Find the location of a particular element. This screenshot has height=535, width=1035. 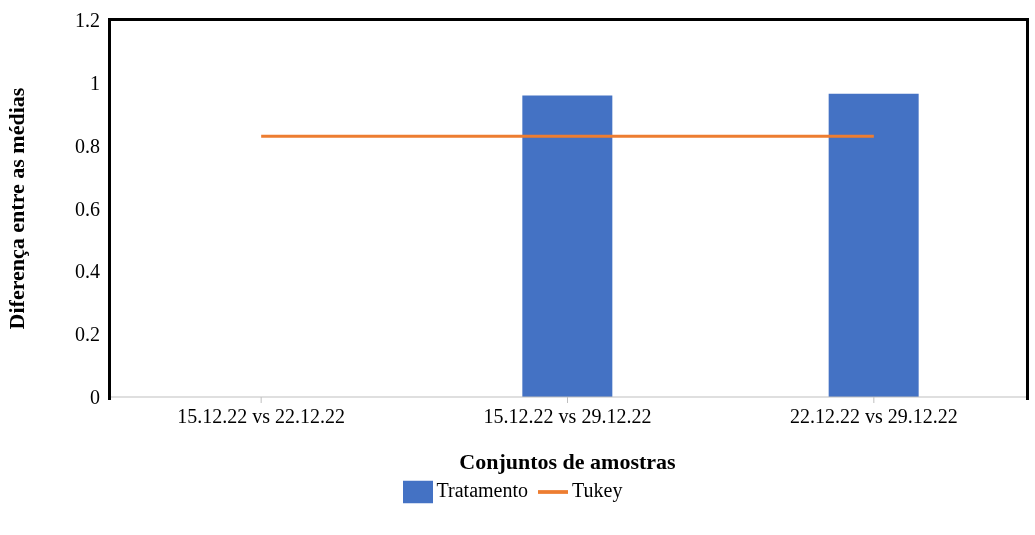

y-tick-label: 0 is located at coordinates (95, 397).